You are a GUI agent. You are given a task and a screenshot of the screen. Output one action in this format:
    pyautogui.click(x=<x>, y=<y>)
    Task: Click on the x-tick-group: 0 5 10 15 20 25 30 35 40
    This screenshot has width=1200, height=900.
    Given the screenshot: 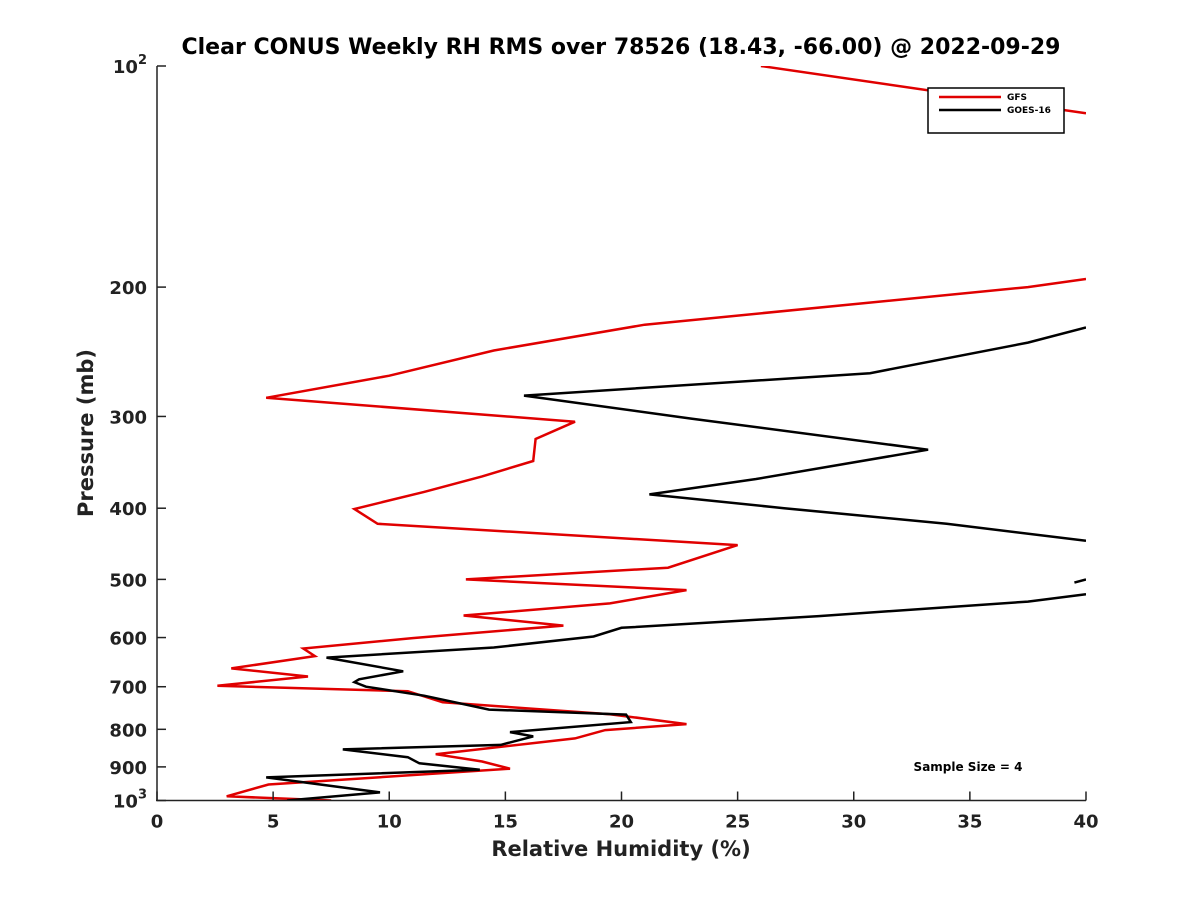 What is the action you would take?
    pyautogui.click(x=625, y=812)
    